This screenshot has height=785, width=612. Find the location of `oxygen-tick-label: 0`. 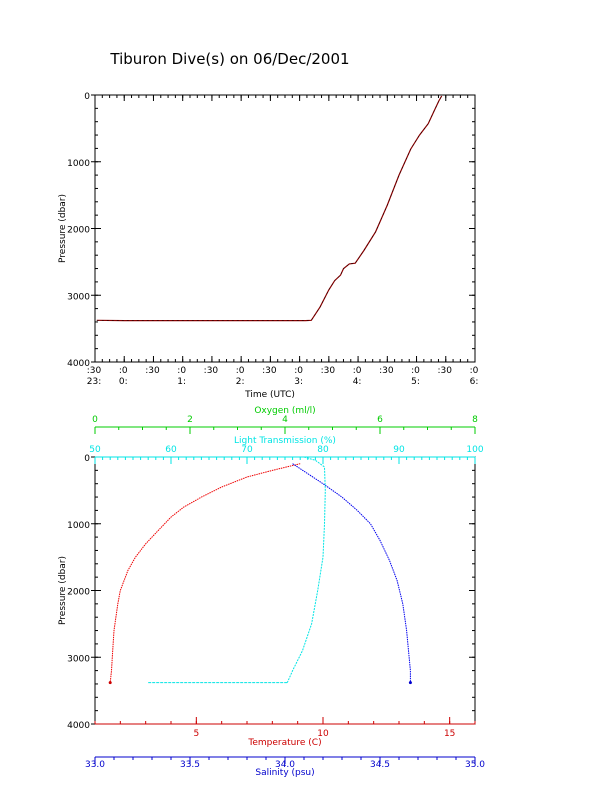

oxygen-tick-label: 0 is located at coordinates (95, 420).